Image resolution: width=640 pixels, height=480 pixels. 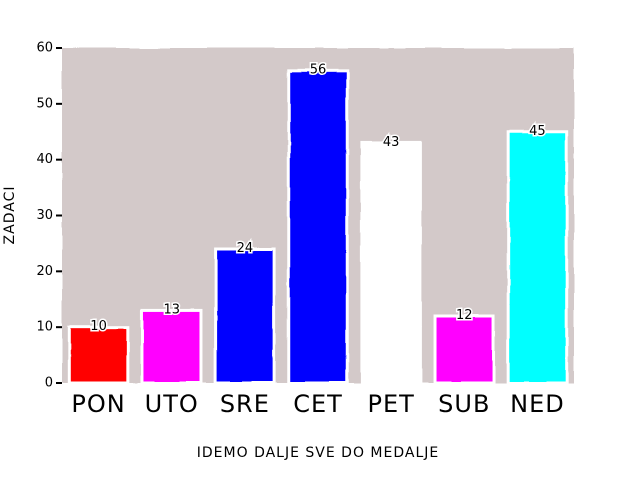 What do you see at coordinates (390, 404) in the screenshot?
I see `x-tick-pet: PET` at bounding box center [390, 404].